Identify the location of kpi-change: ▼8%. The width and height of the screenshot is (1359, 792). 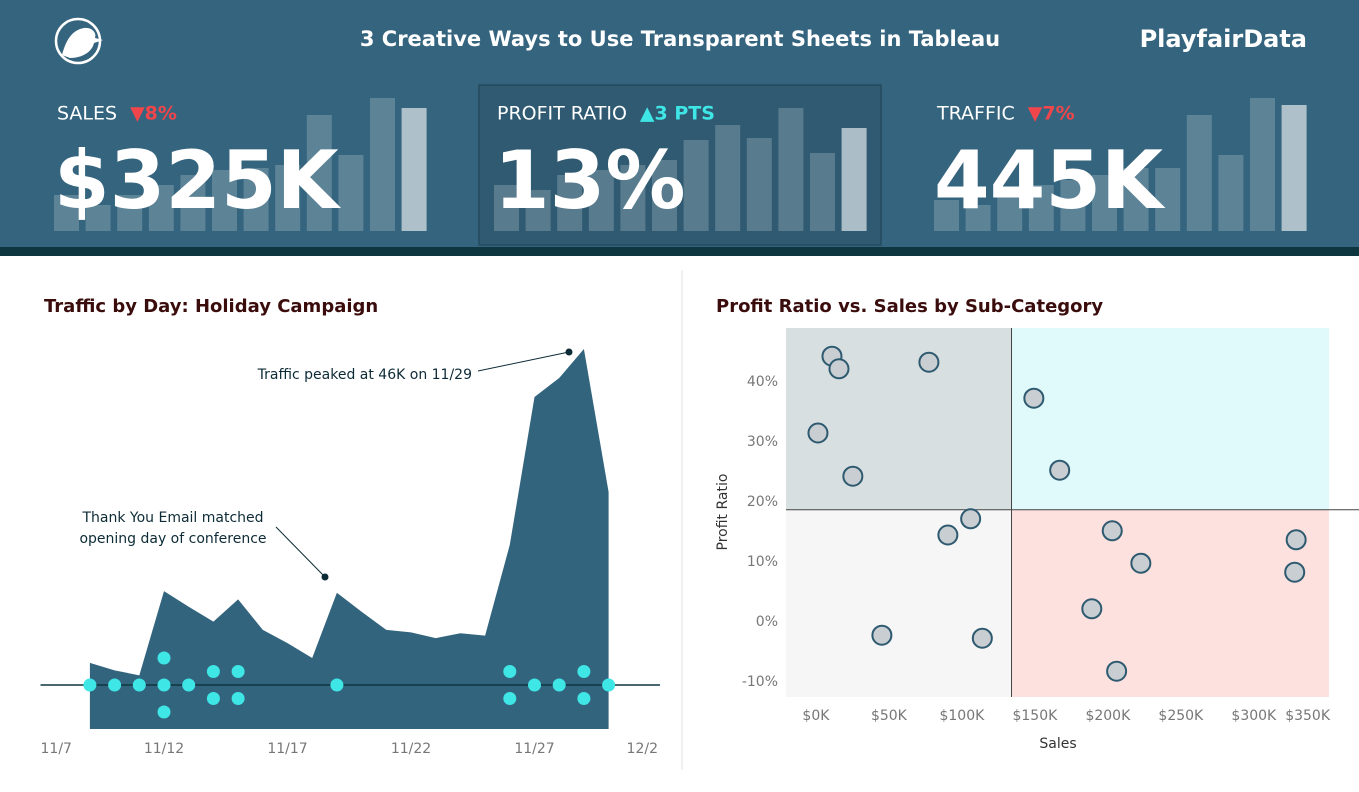
(153, 114).